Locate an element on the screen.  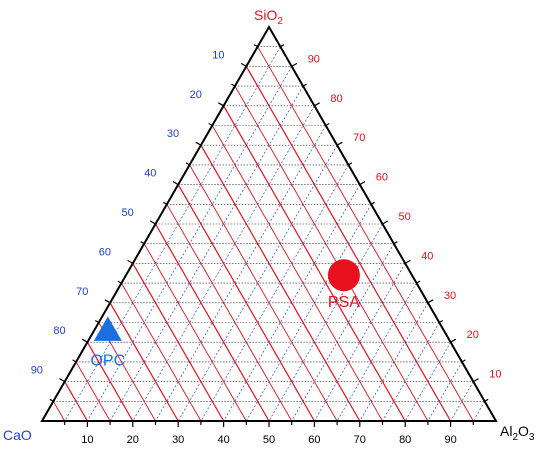
tick-label-right: 10 is located at coordinates (495, 375).